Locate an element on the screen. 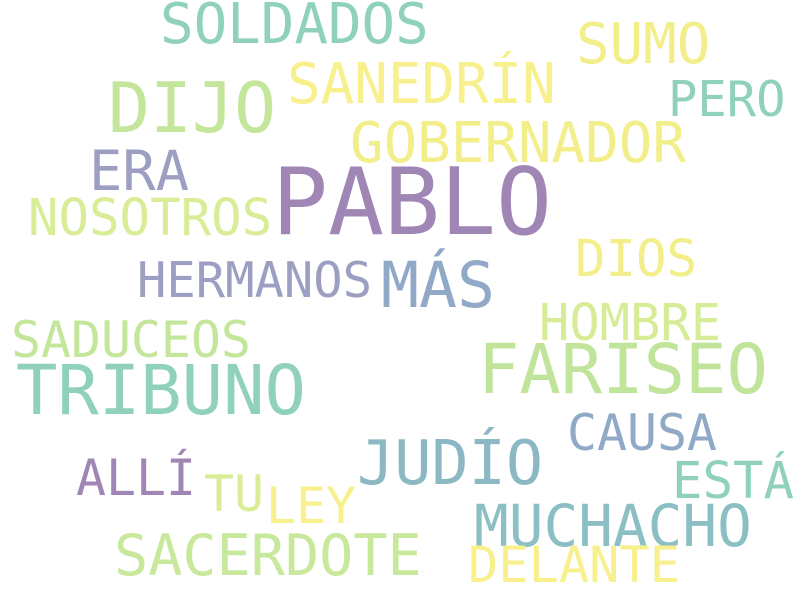  word-judio: JUDÍO is located at coordinates (450, 463).